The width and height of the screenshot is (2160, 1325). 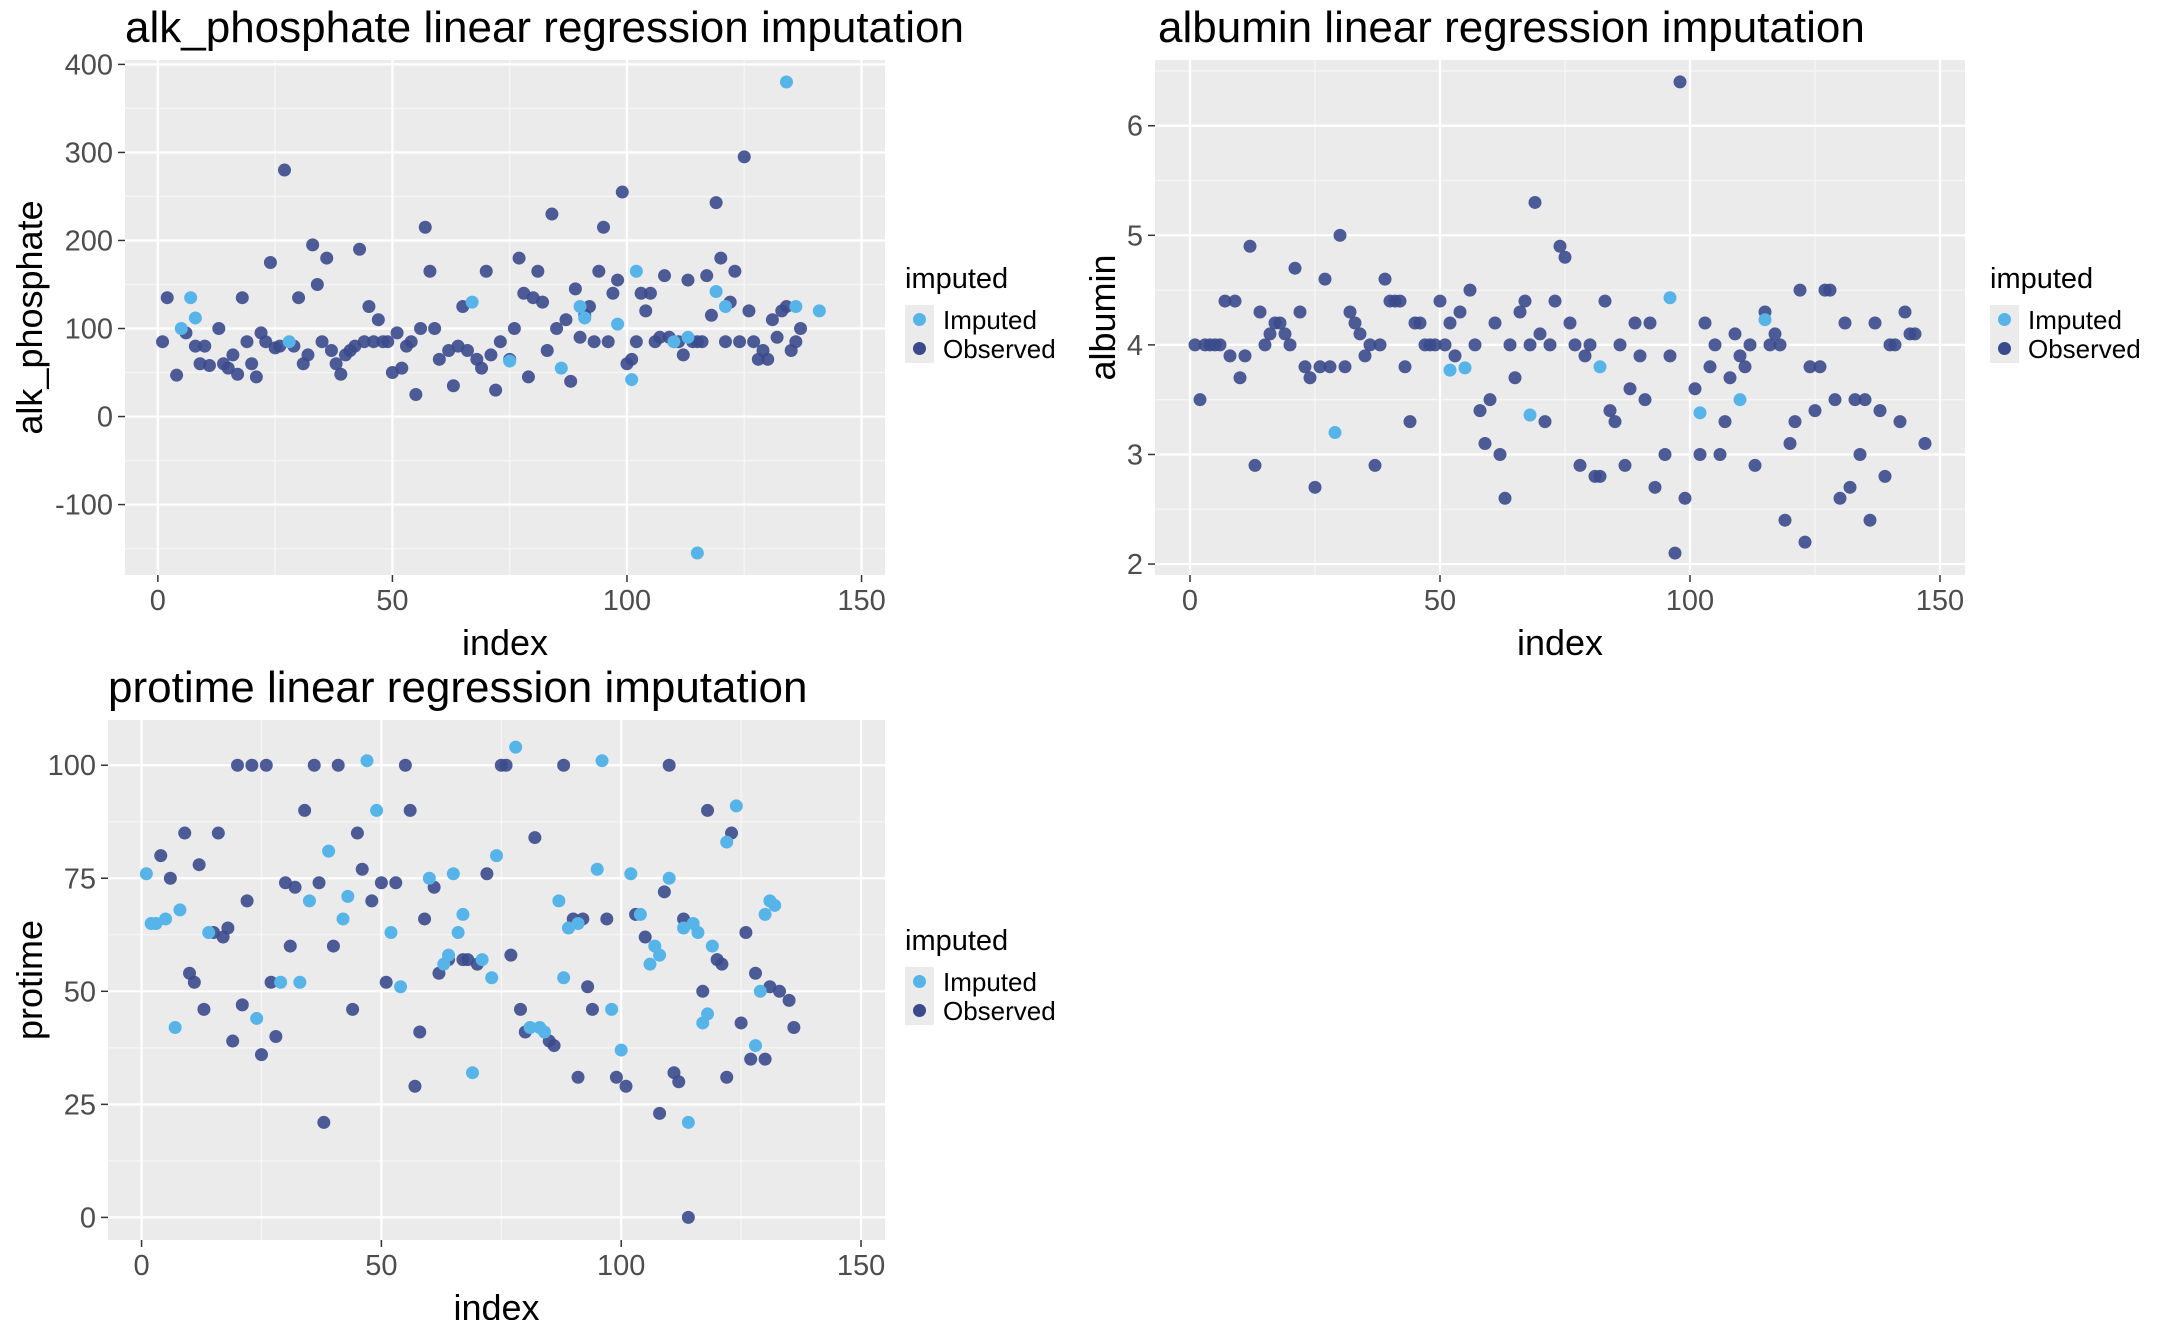 I want to click on x-axis-title: index, so click(x=496, y=1303).